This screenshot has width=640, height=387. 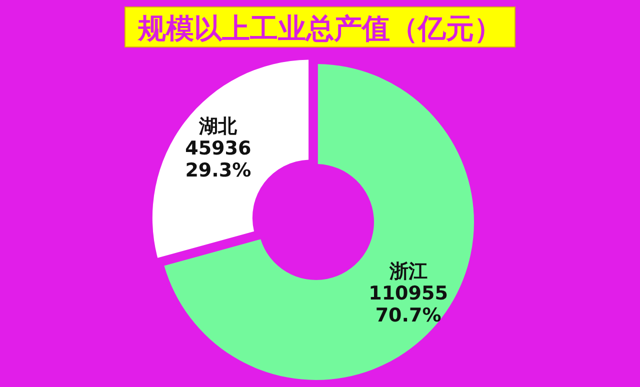 I want to click on slice-label: 浙江, so click(x=408, y=271).